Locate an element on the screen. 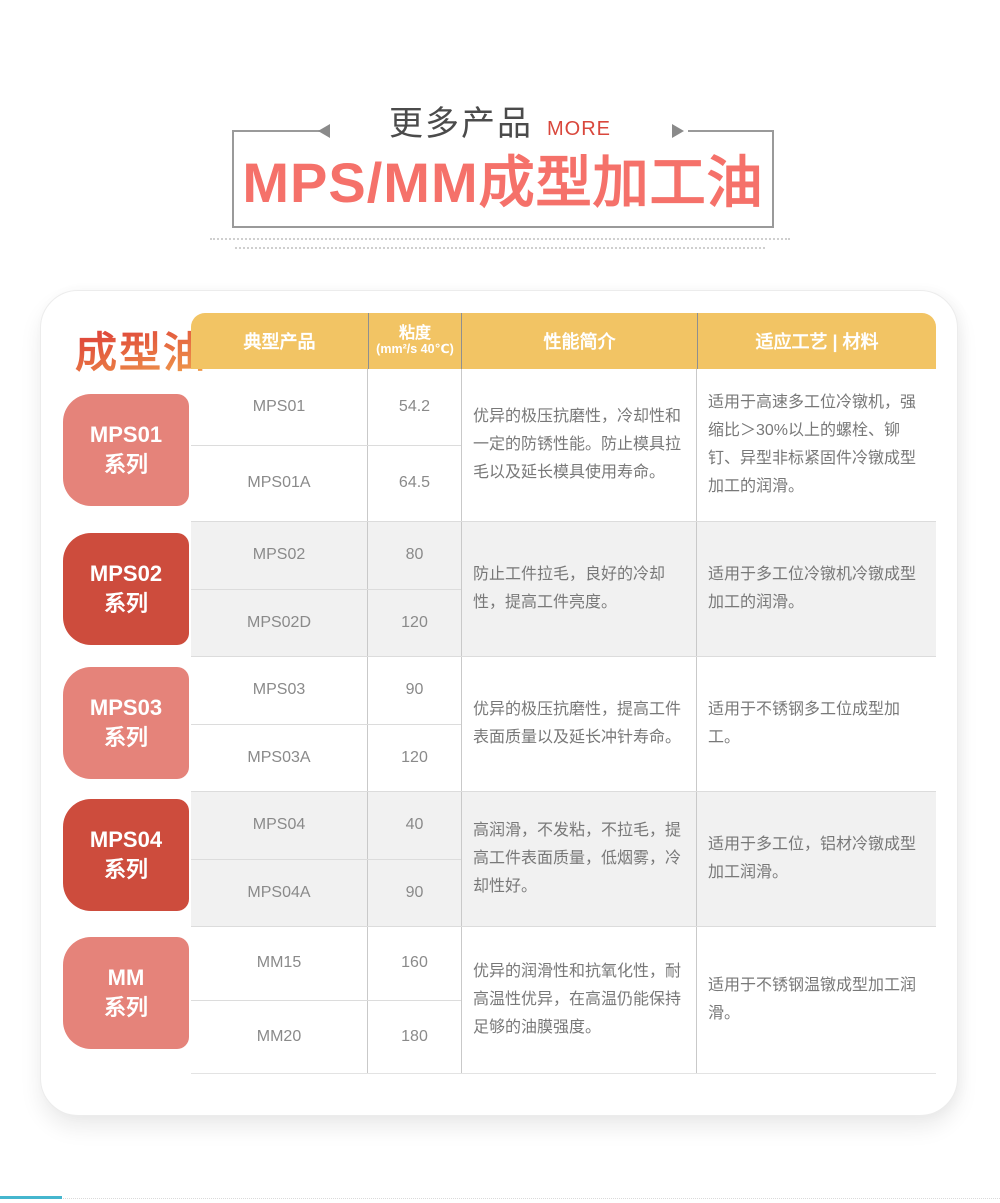  bottom-divider is located at coordinates (500, 1198).